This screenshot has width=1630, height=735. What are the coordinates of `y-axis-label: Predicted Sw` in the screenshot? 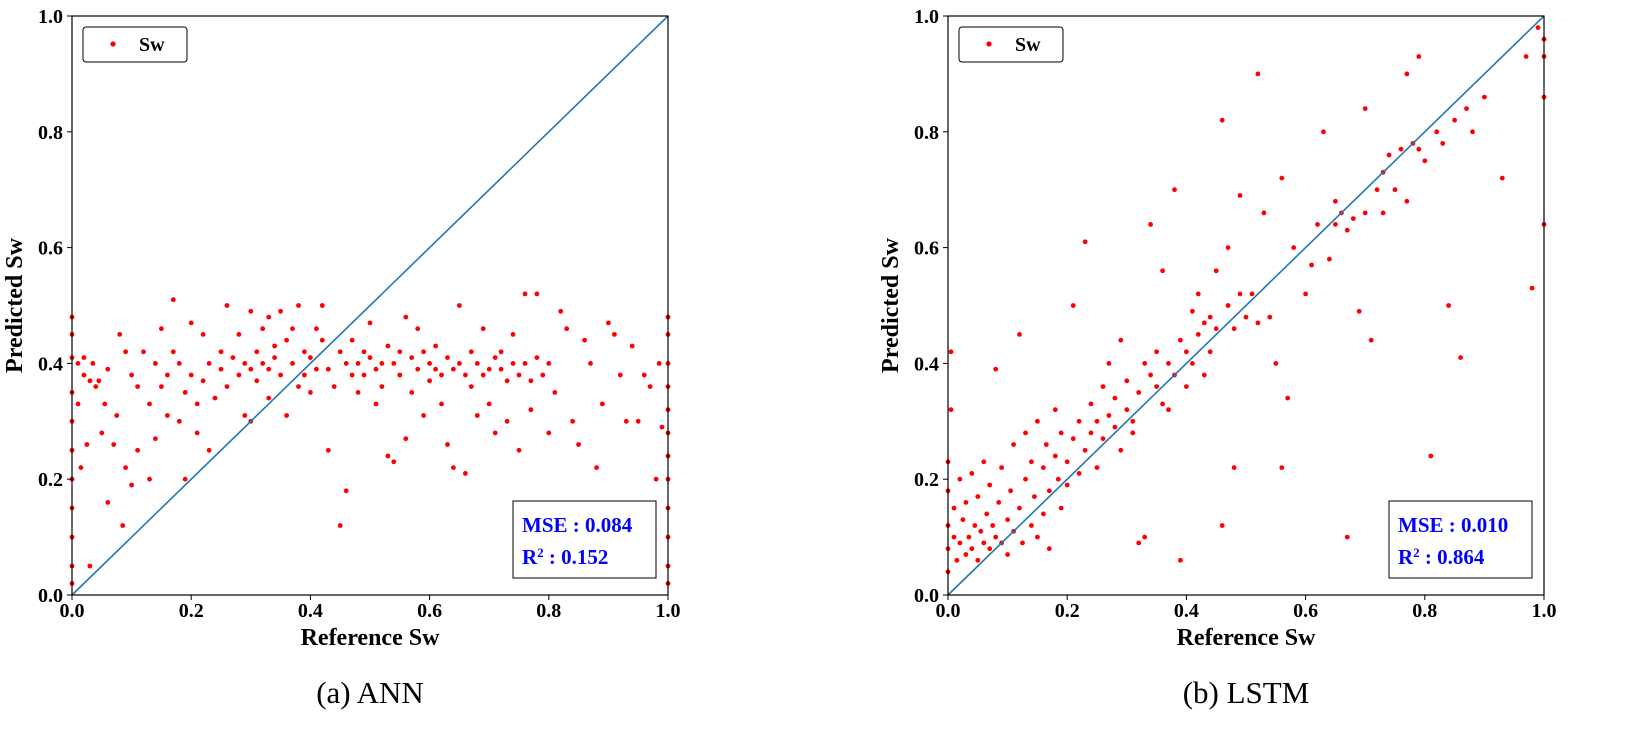 It's located at (891, 305).